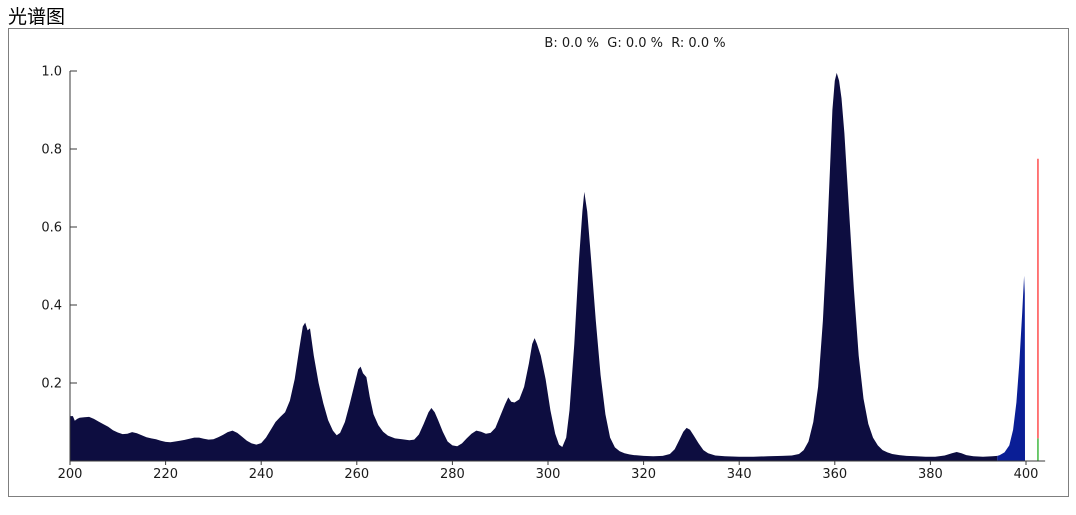 The height and width of the screenshot is (515, 1076). What do you see at coordinates (70, 474) in the screenshot?
I see `x-tick-label: 200` at bounding box center [70, 474].